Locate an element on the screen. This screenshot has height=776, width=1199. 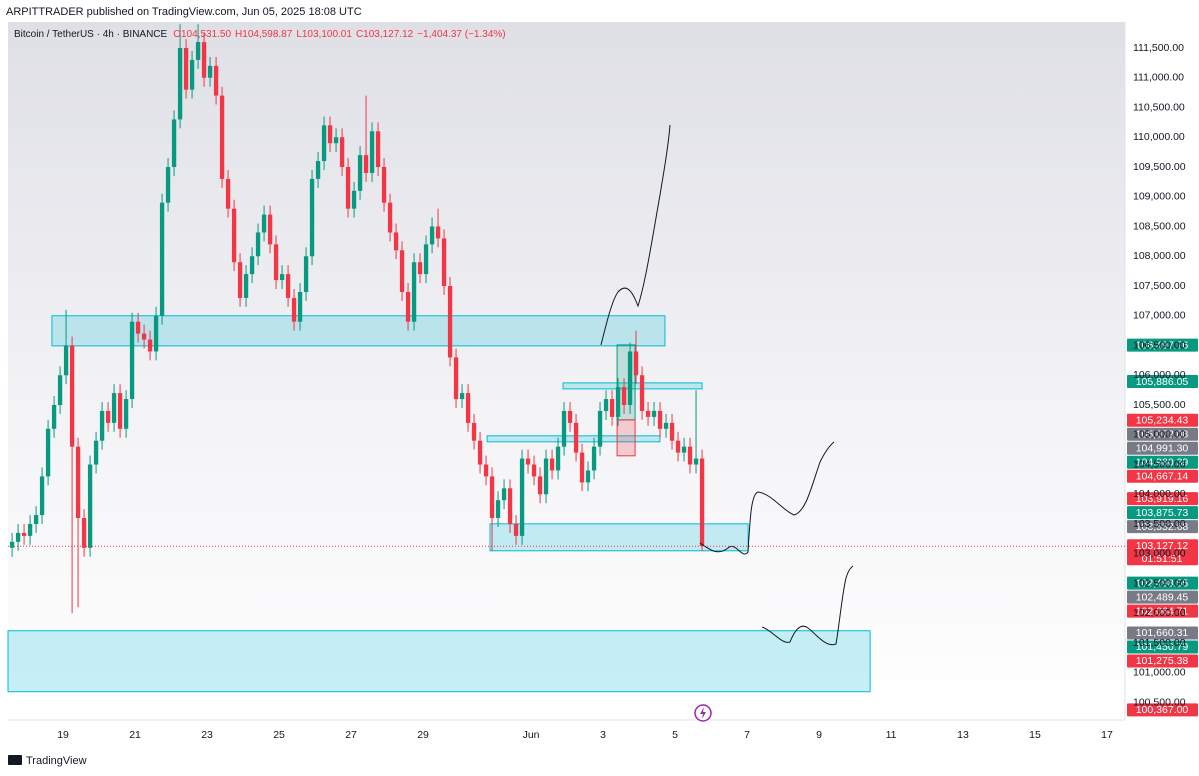
y-tick-label: 107,000.00 is located at coordinates (1159, 316).